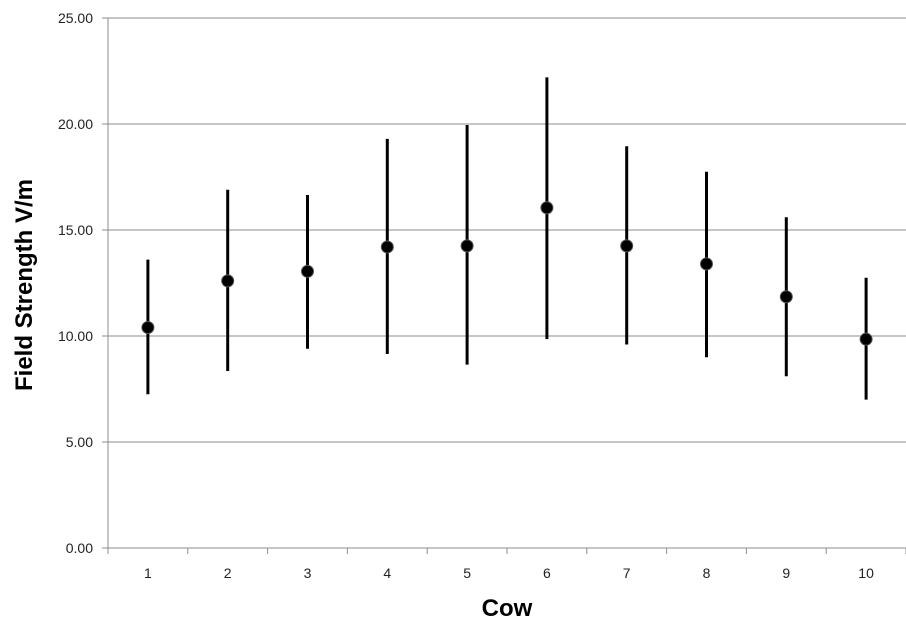 The height and width of the screenshot is (620, 906). Describe the element at coordinates (387, 573) in the screenshot. I see `x-tick-label: 4` at that location.